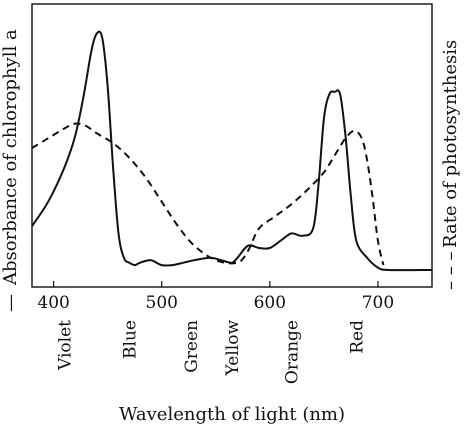  What do you see at coordinates (162, 303) in the screenshot?
I see `x-tick-label: 500` at bounding box center [162, 303].